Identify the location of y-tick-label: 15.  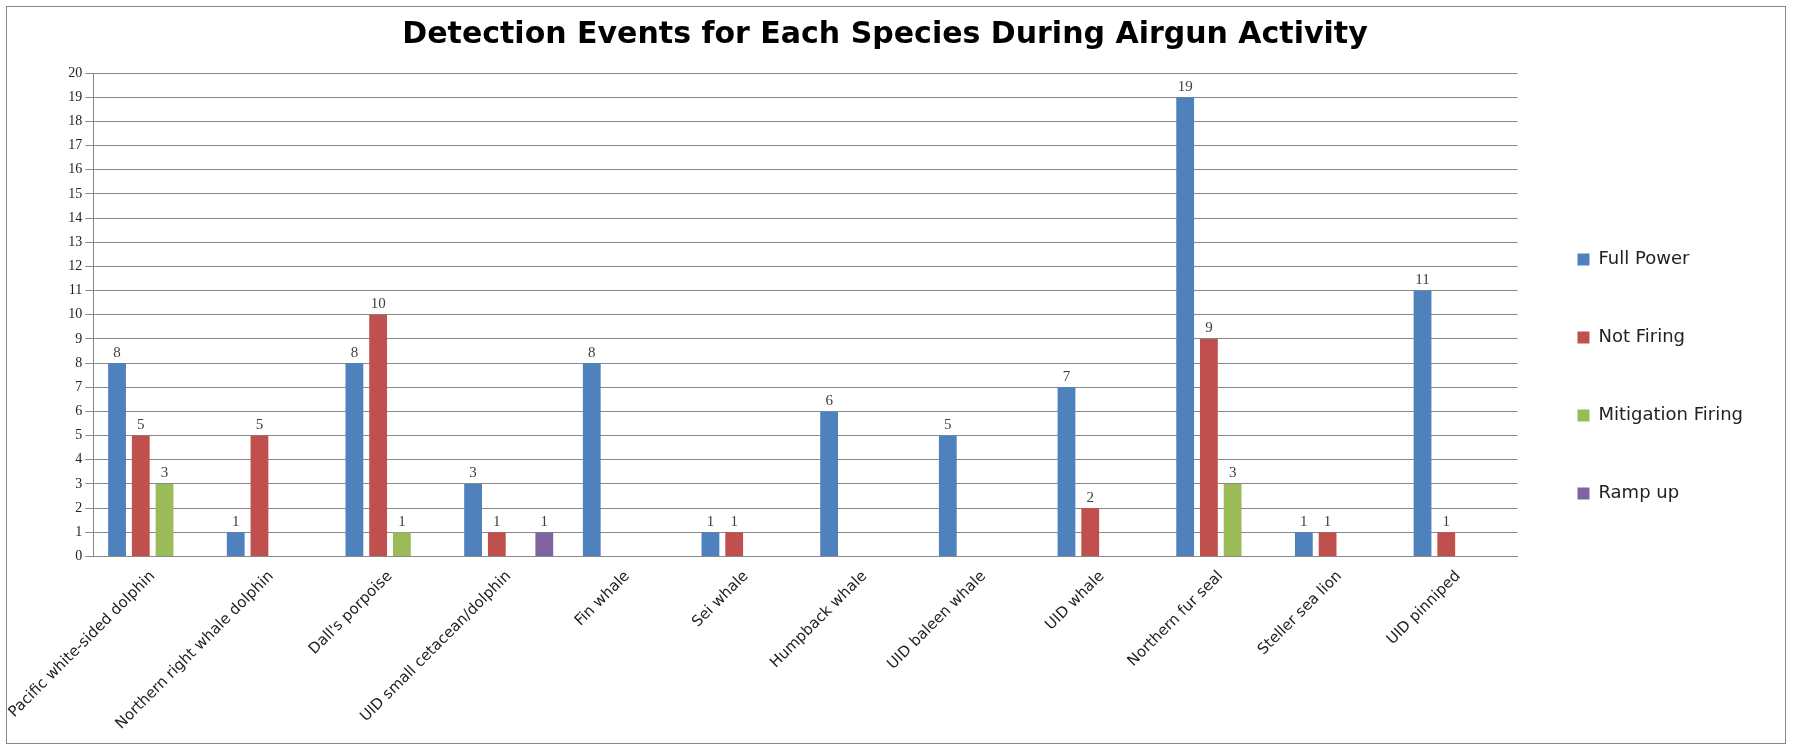
(75, 193).